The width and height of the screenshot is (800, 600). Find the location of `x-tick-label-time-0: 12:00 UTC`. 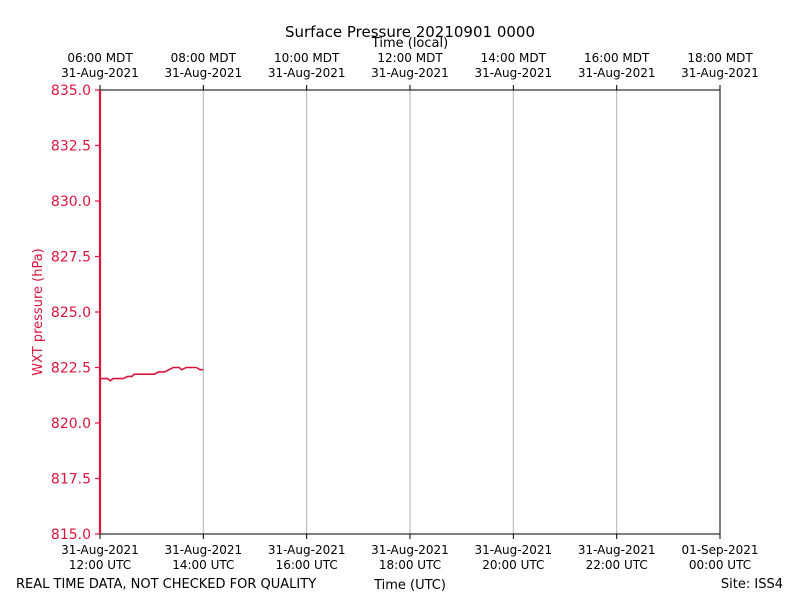

x-tick-label-time-0: 12:00 UTC is located at coordinates (100, 565).